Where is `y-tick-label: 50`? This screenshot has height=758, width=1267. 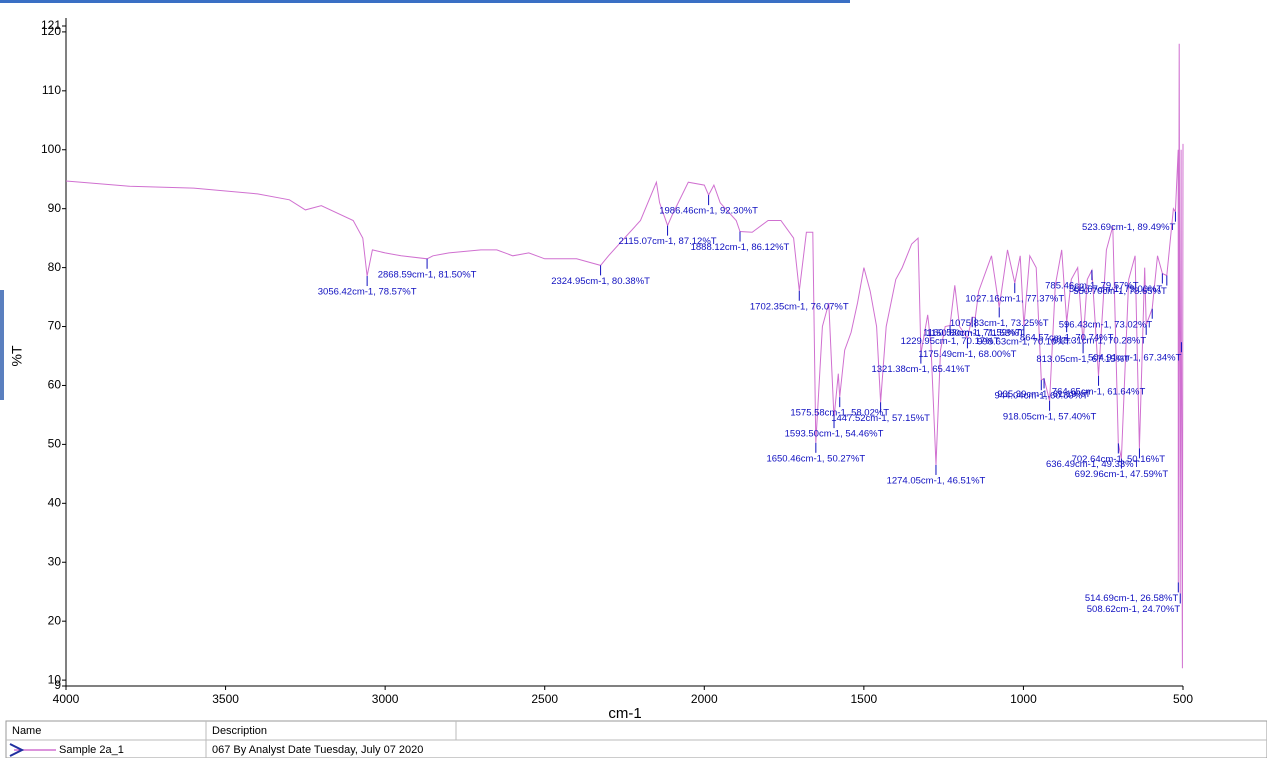
y-tick-label: 50 is located at coordinates (55, 444).